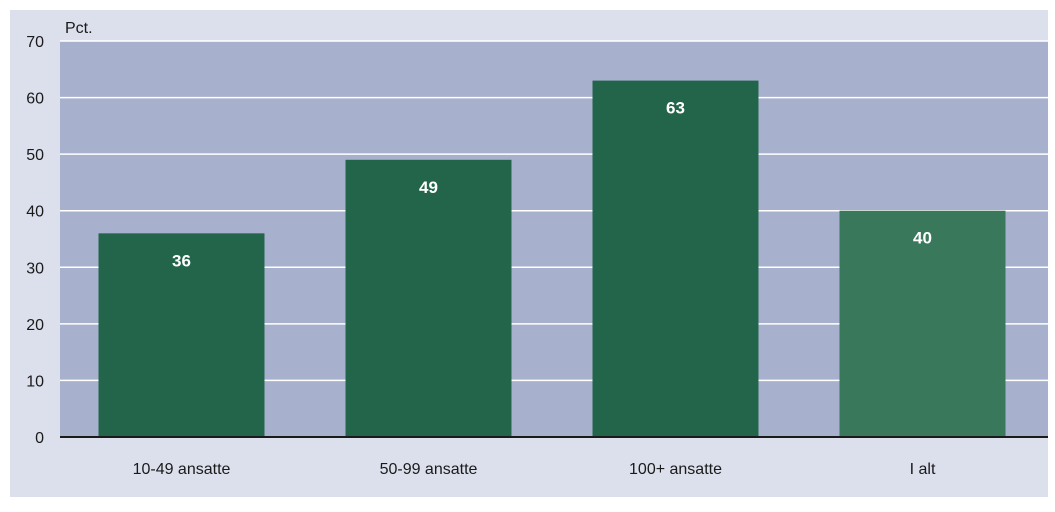 This screenshot has width=1055, height=512. Describe the element at coordinates (35, 240) in the screenshot. I see `y-axis-ticks: 0 10 20 30 40 50 60 70` at that location.